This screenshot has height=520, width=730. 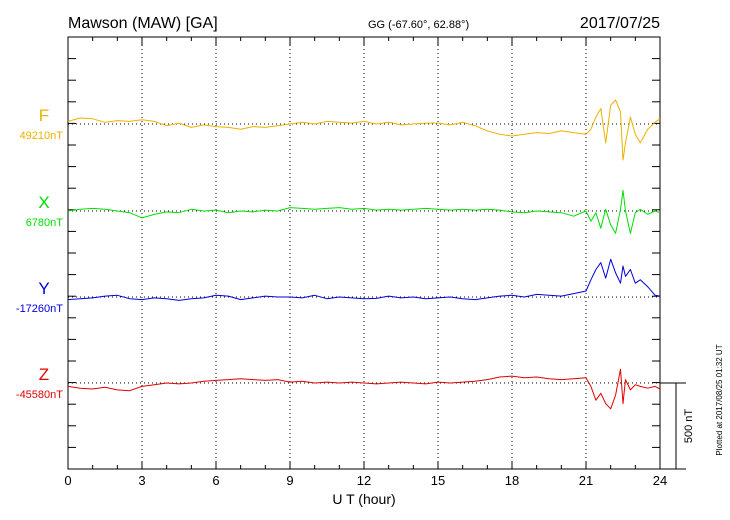 What do you see at coordinates (512, 480) in the screenshot?
I see `x-tick-label: 18` at bounding box center [512, 480].